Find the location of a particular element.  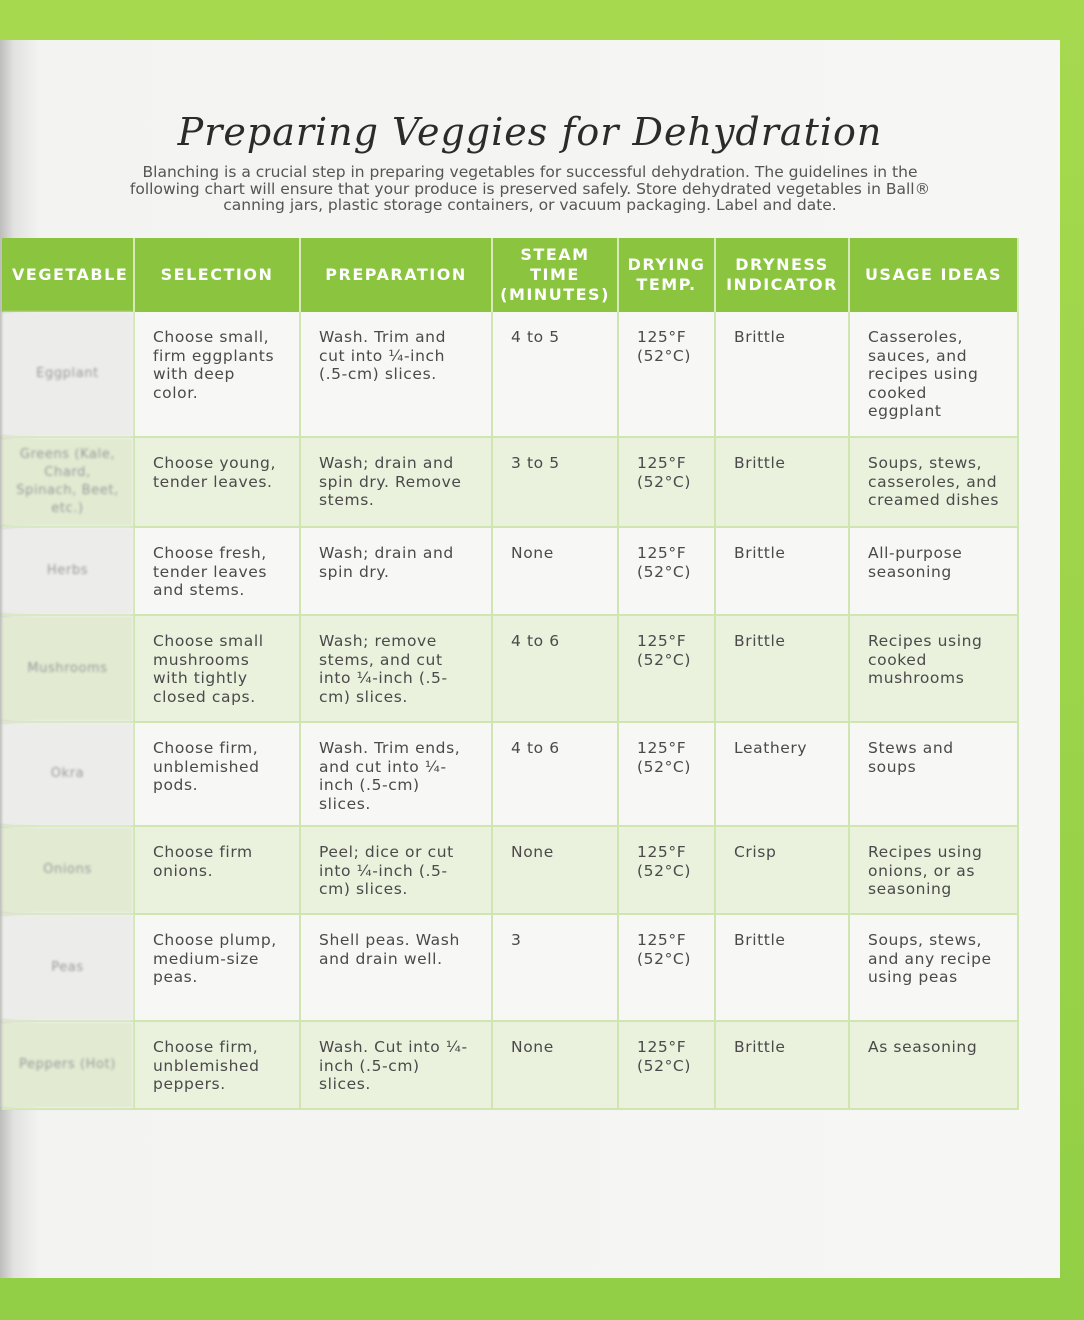

cell-preparation: Wash; drain and spin dry. is located at coordinates (396, 571).